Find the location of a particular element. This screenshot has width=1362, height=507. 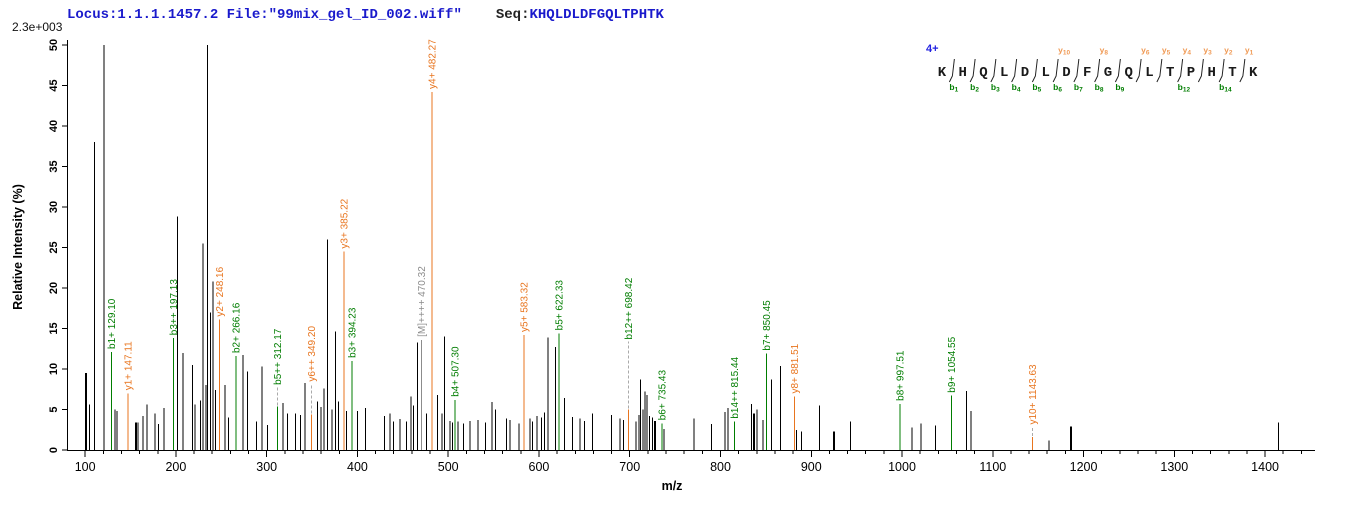

ion-annotation: y5+ 583.32 is located at coordinates (524, 366).